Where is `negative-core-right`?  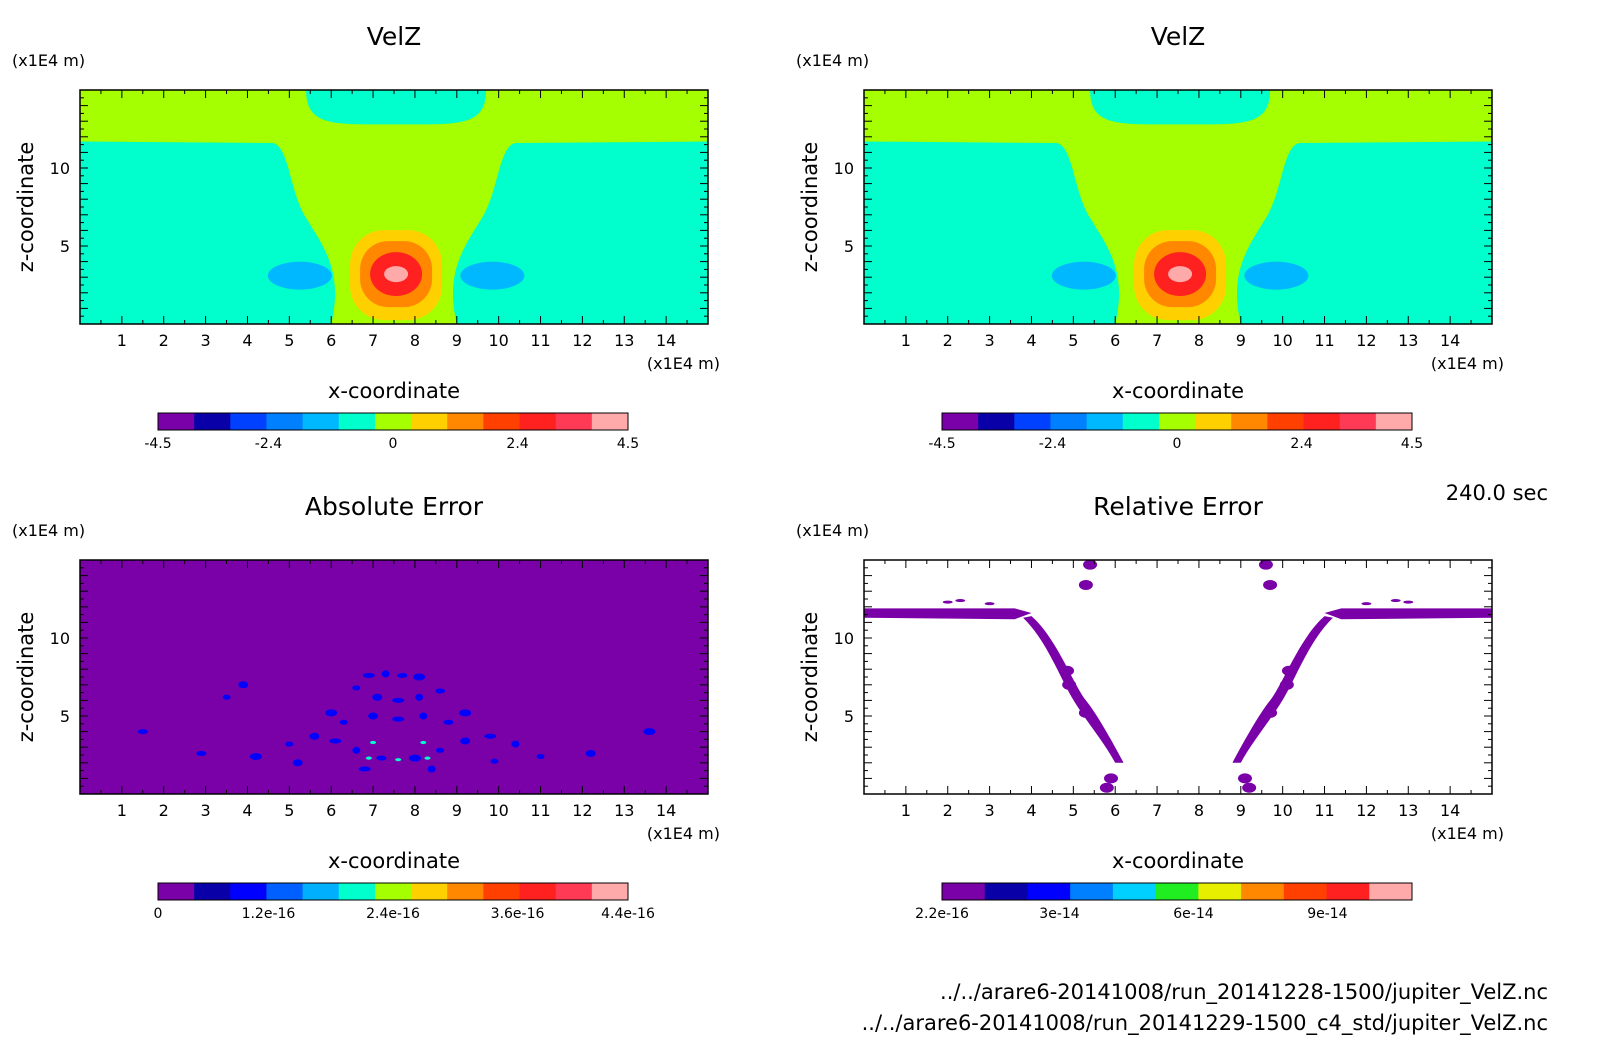
negative-core-right is located at coordinates (492, 275).